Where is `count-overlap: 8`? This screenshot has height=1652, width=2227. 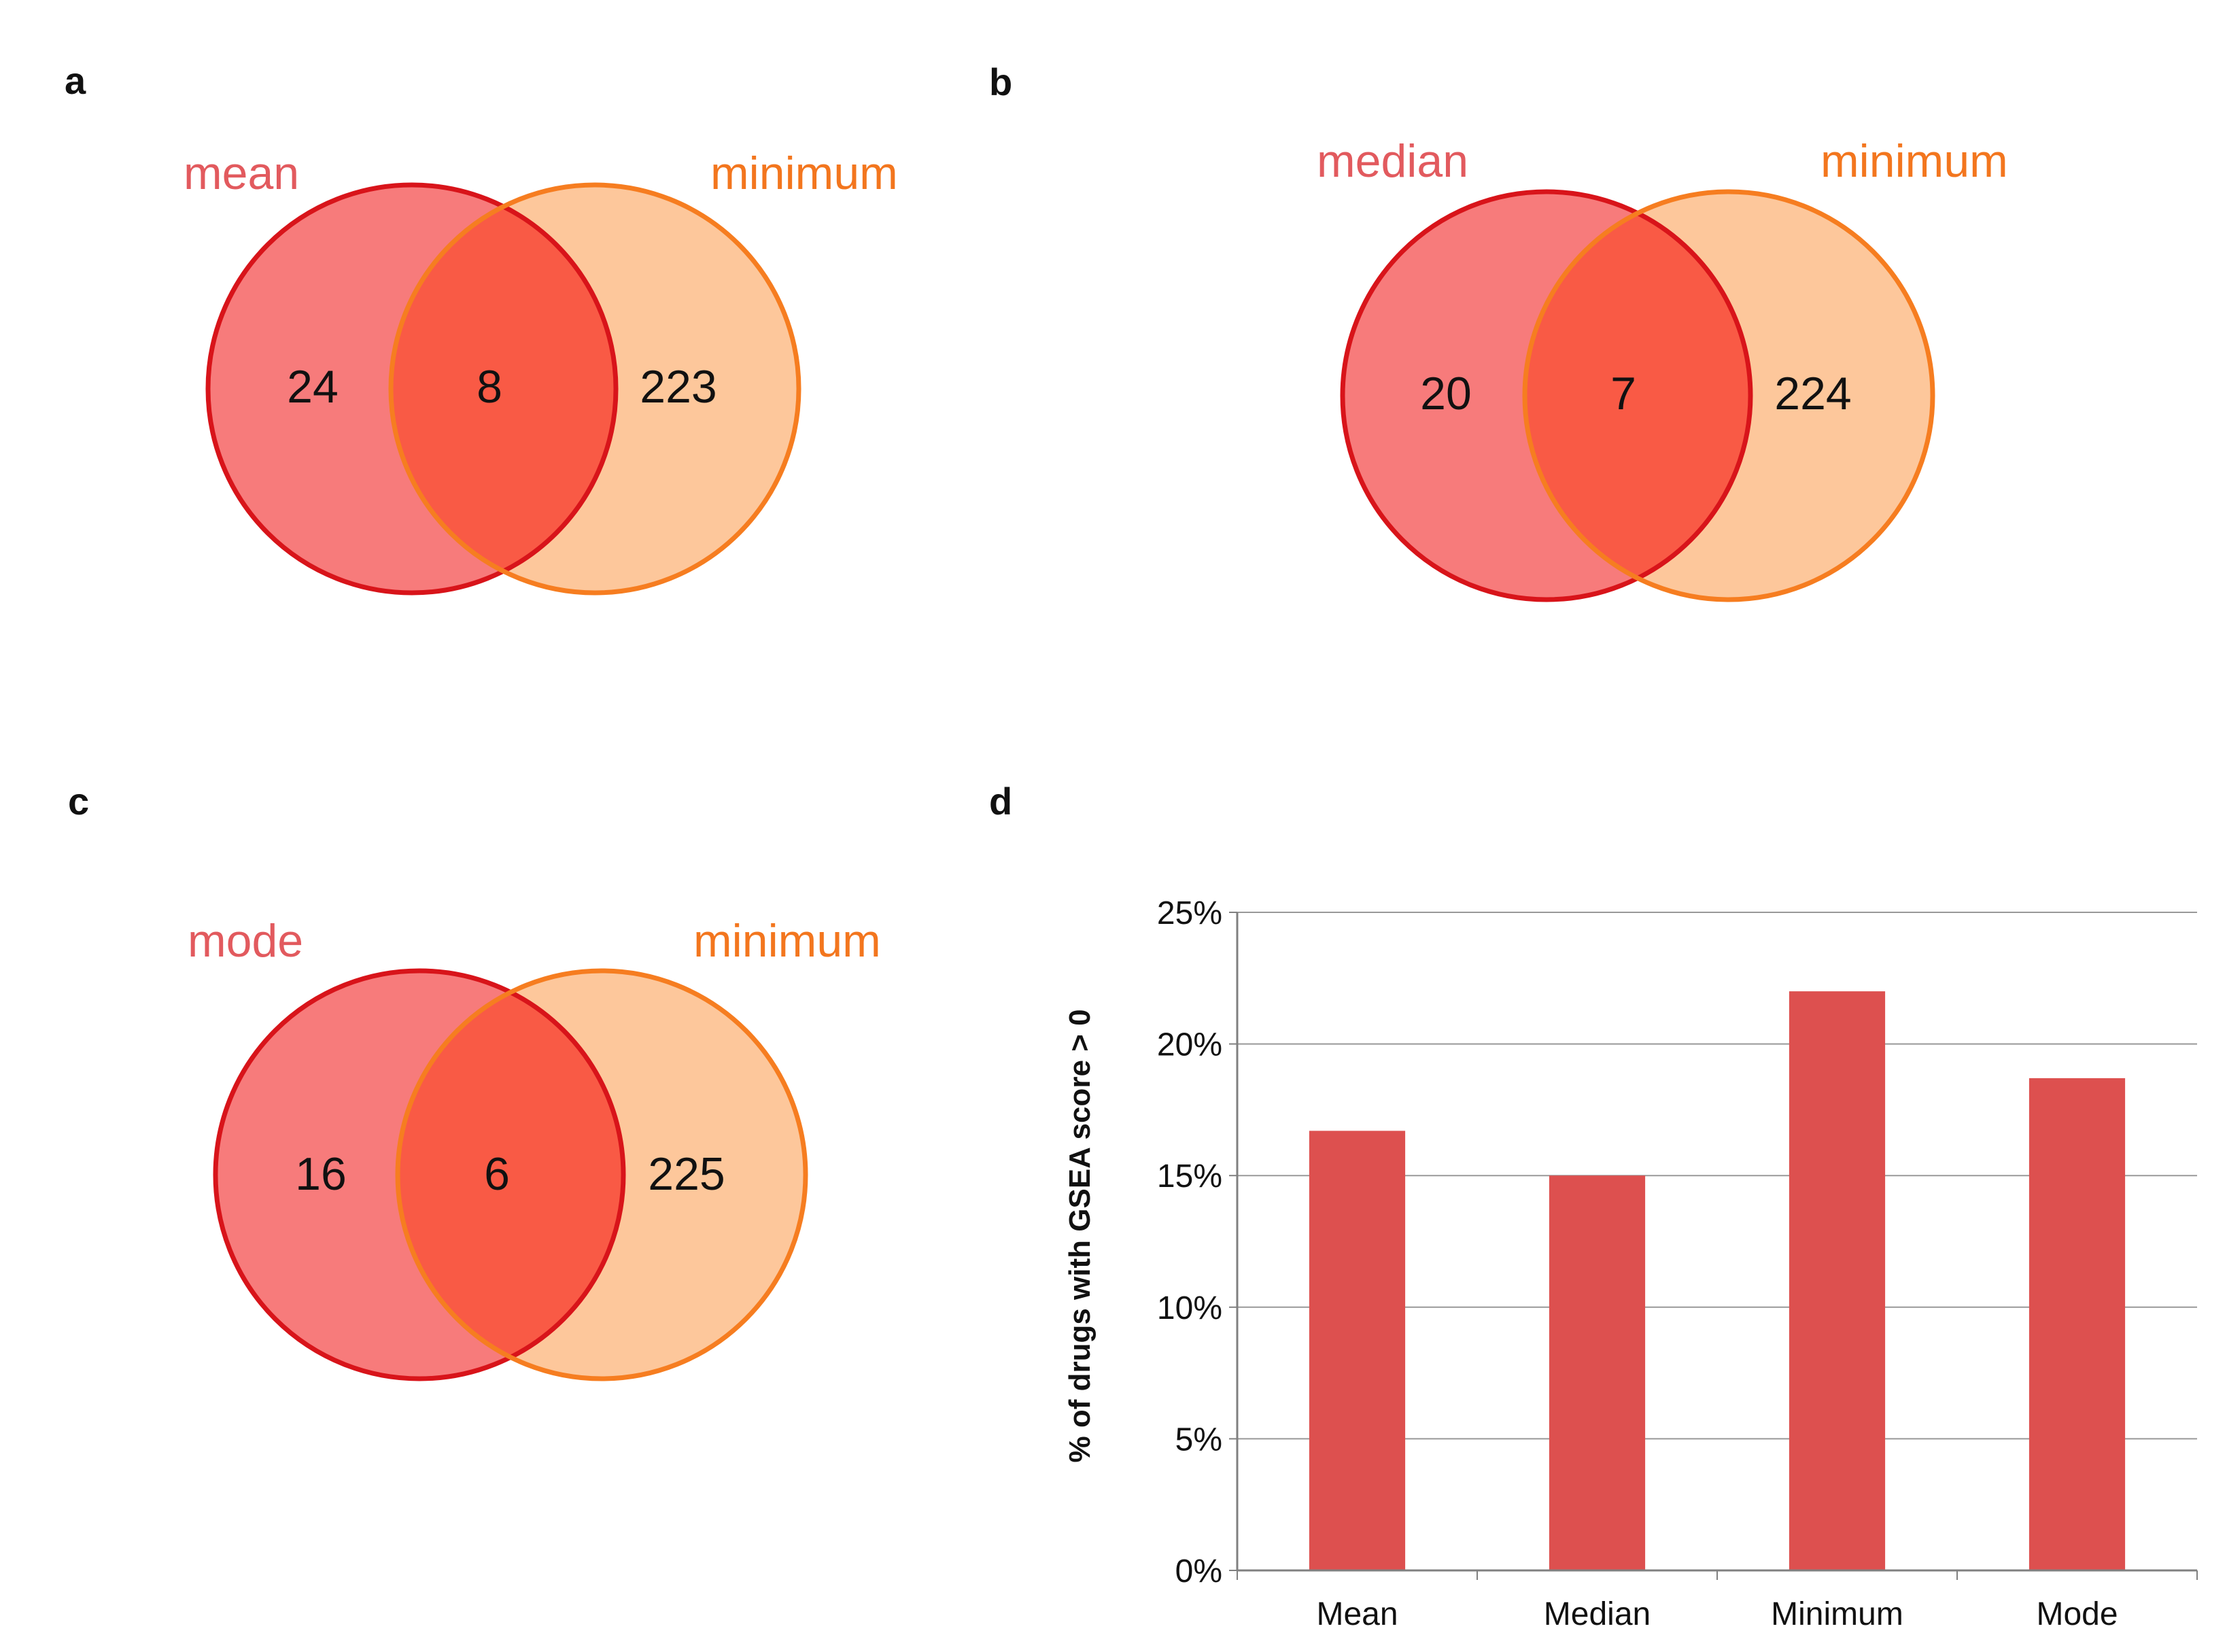 count-overlap: 8 is located at coordinates (490, 387).